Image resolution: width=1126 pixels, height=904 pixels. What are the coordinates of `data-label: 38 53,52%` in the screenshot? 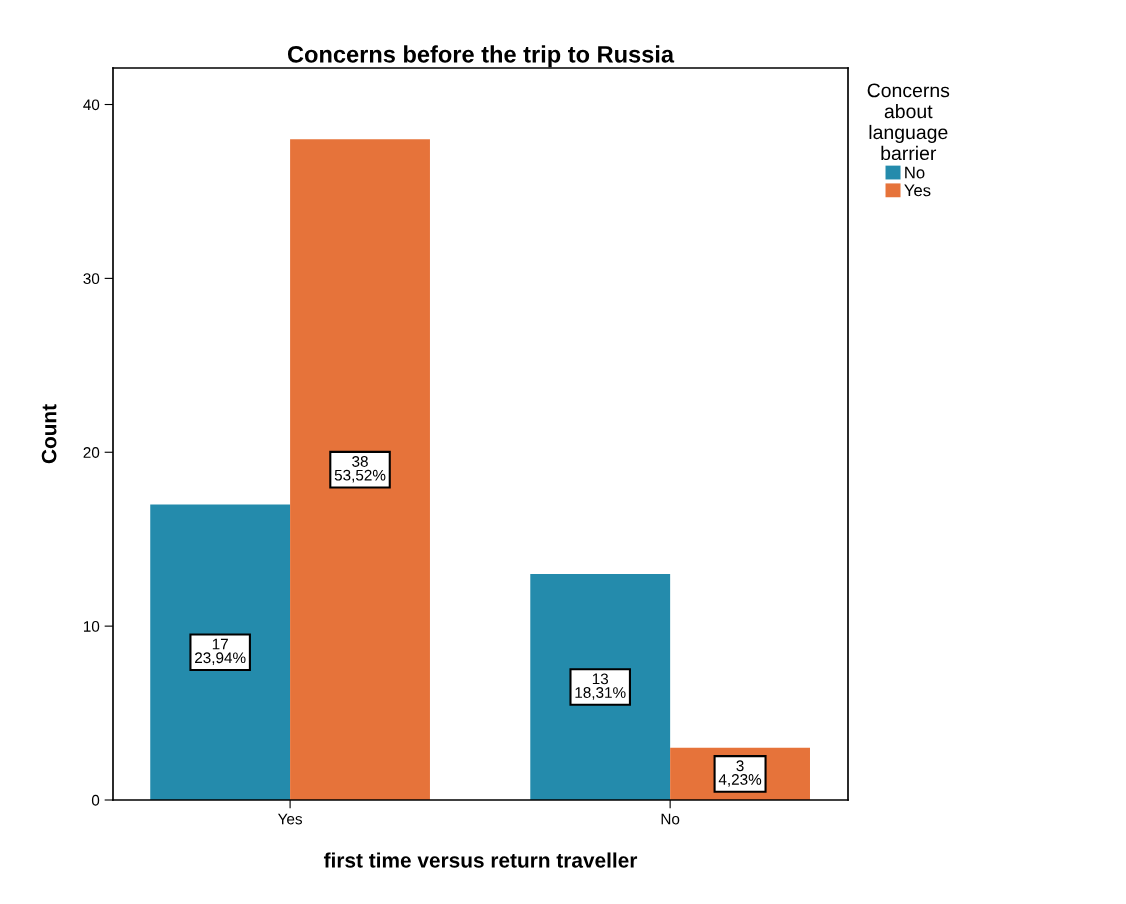 It's located at (360, 469).